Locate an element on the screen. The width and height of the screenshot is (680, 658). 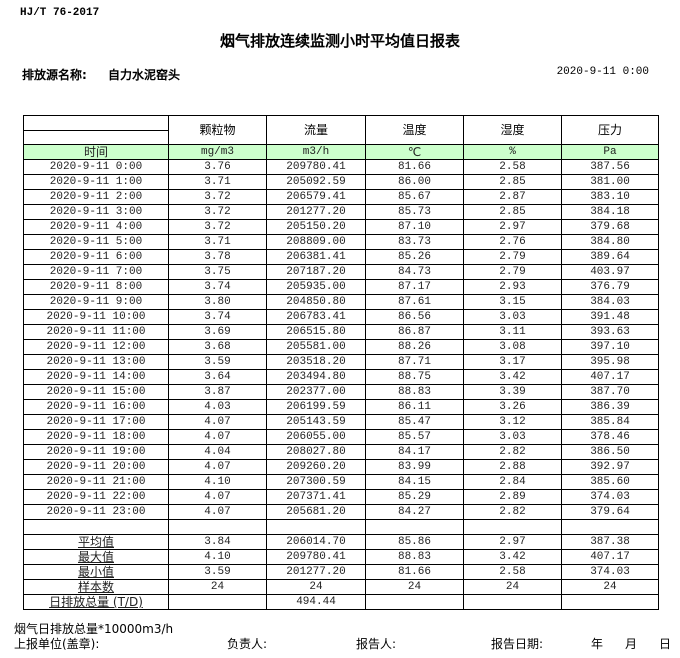
unit-cell: ℃ is located at coordinates (414, 152).